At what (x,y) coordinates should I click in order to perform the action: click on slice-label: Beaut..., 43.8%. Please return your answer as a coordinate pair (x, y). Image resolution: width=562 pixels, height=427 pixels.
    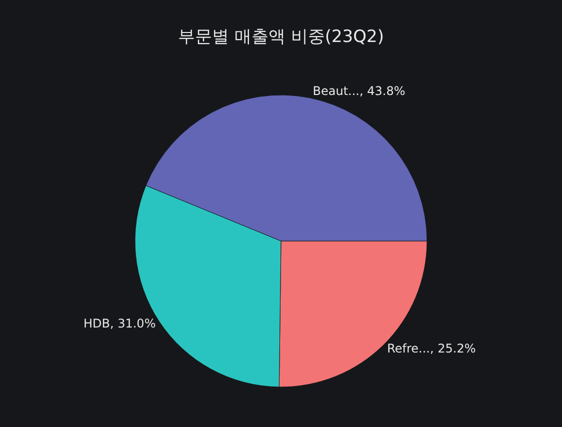
    Looking at the image, I should click on (359, 91).